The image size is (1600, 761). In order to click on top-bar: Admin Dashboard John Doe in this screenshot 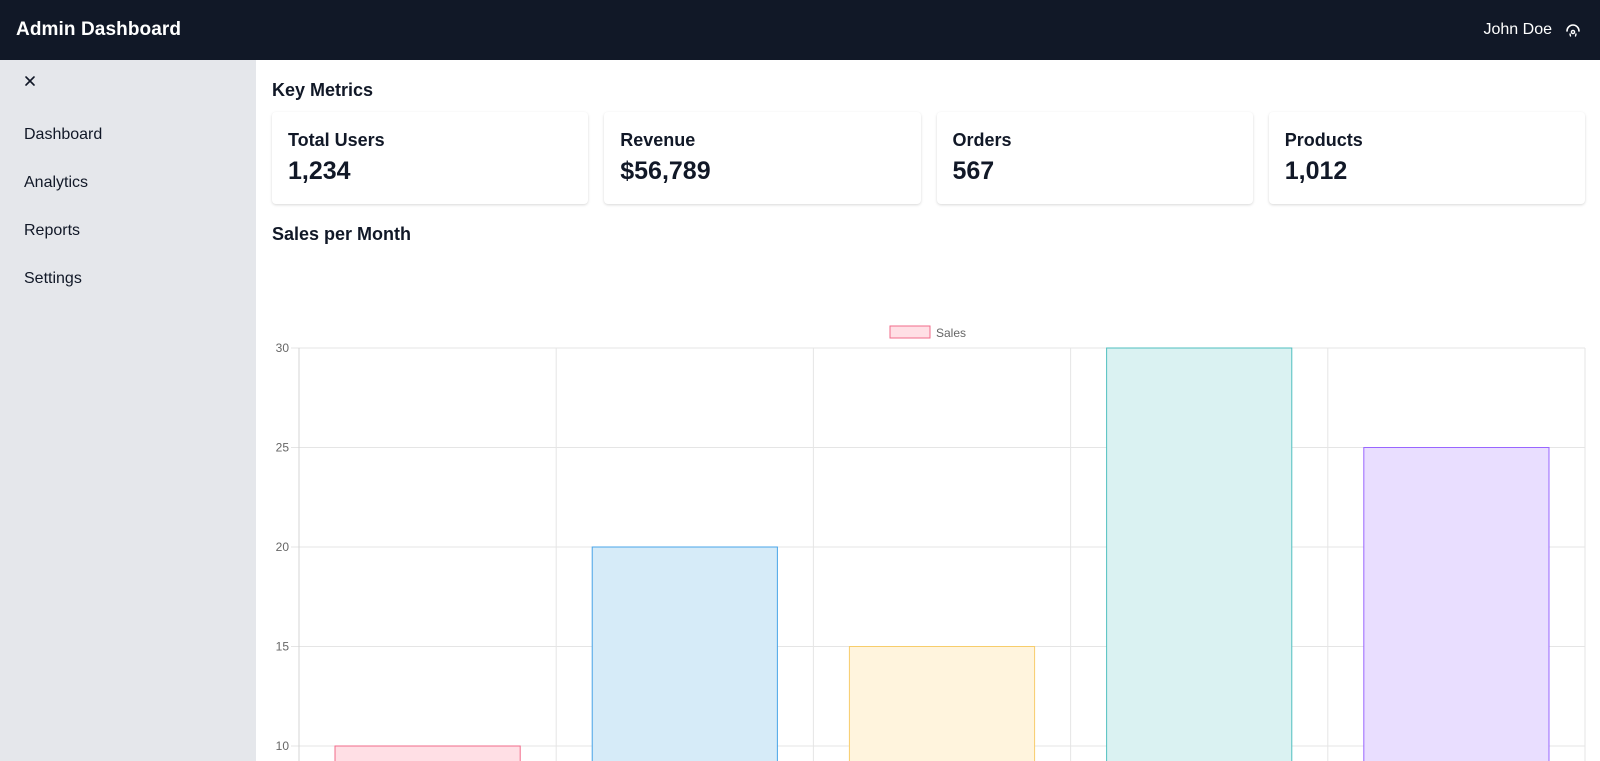, I will do `click(800, 30)`.